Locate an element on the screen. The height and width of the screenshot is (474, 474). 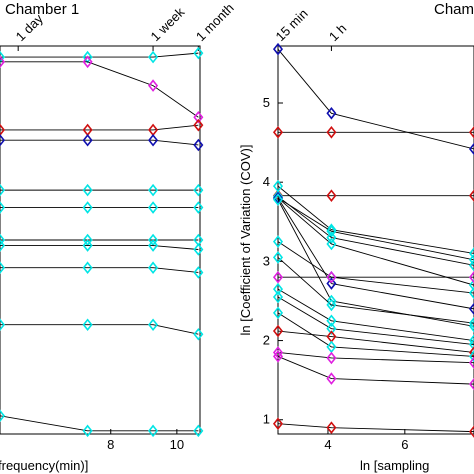
x-tick-label: 6 is located at coordinates (404, 444).